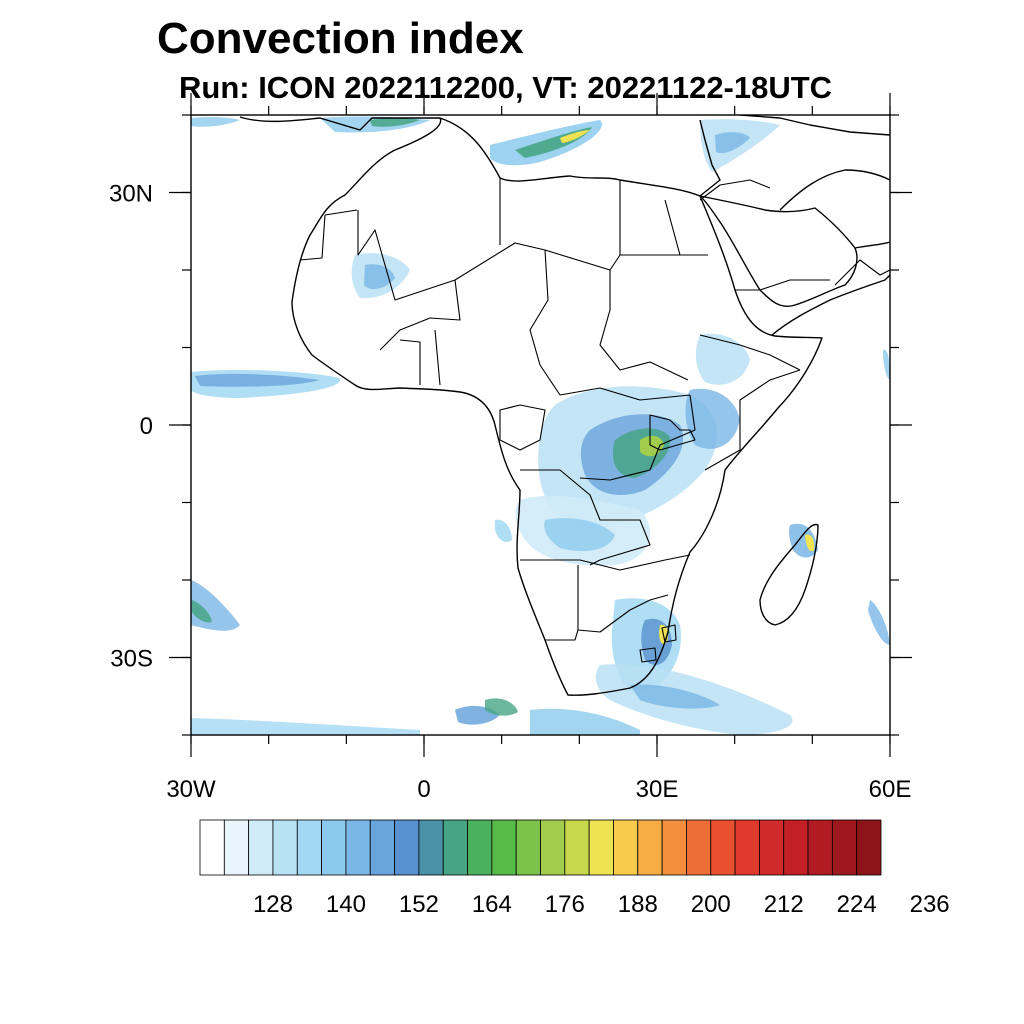  I want to click on colorbar-label: 128, so click(273, 904).